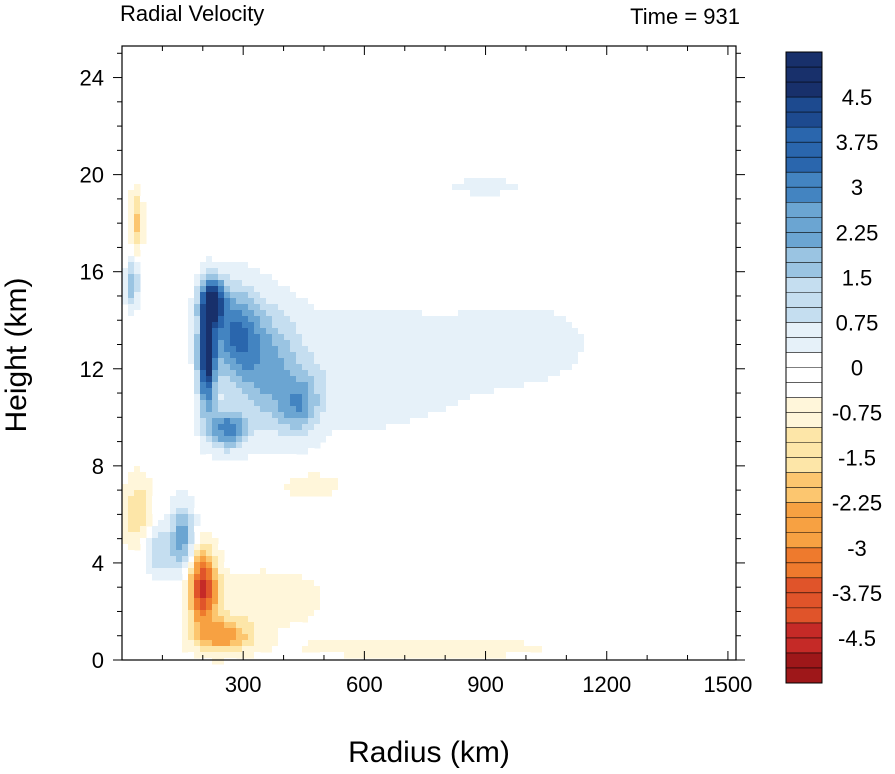 This screenshot has width=895, height=774. I want to click on colorbar-segment, so click(804, 675).